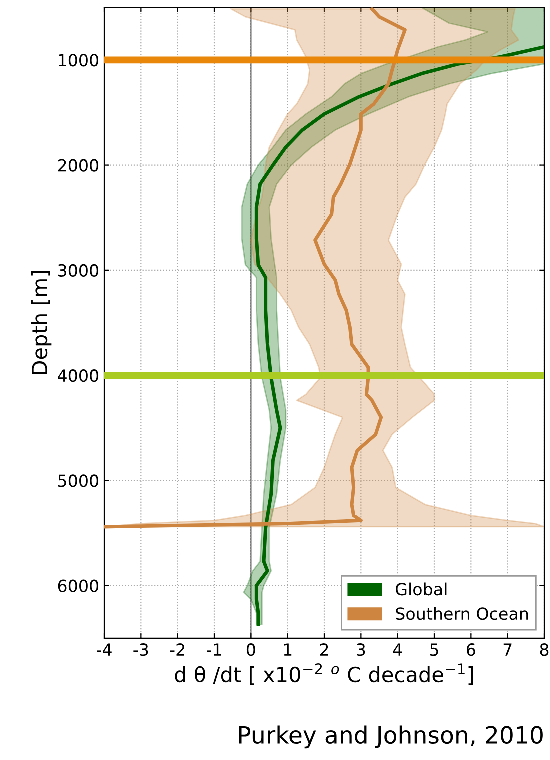 The image size is (550, 760). What do you see at coordinates (42, 322) in the screenshot?
I see `y-axis-title: Depth [m]` at bounding box center [42, 322].